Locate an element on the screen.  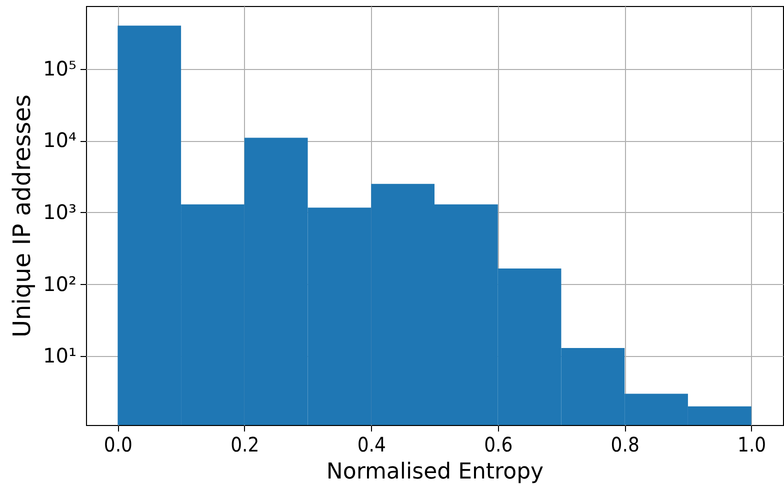
y-tick-label: 10¹ is located at coordinates (59, 356).